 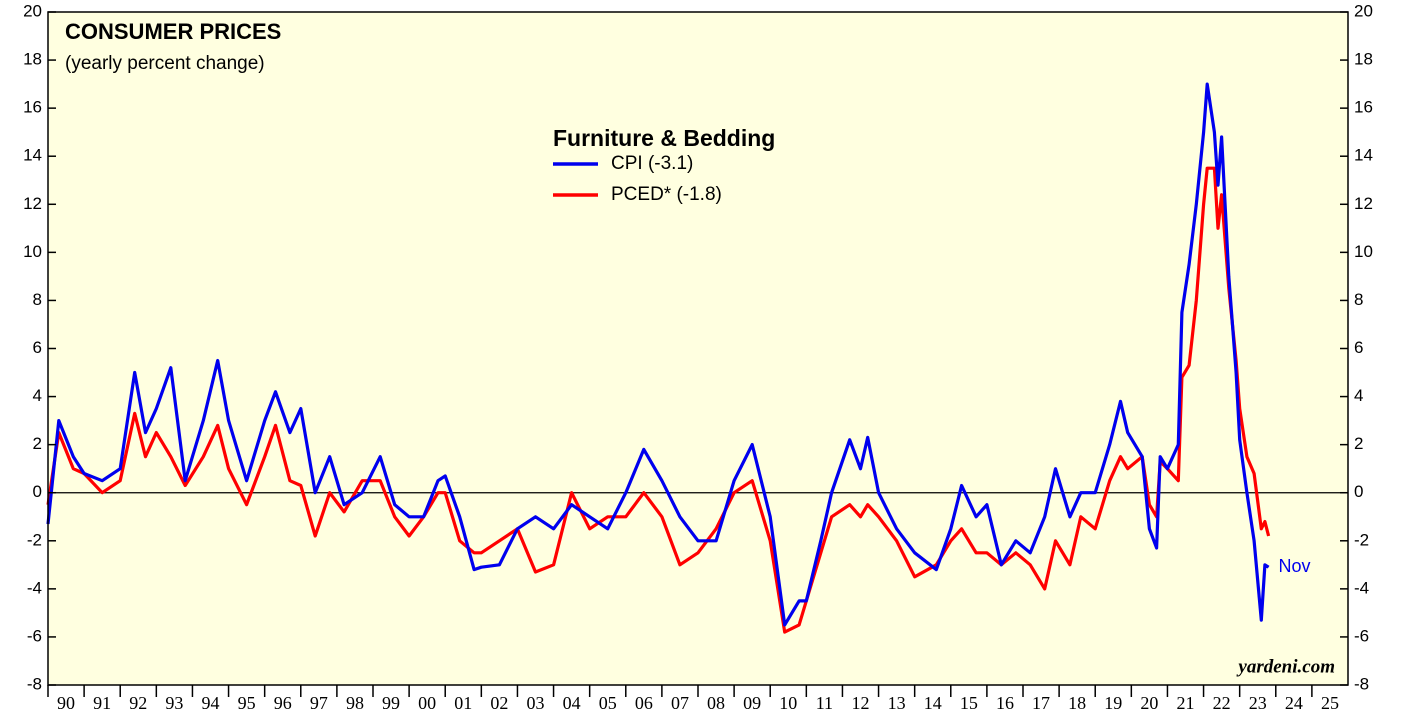 What do you see at coordinates (319, 703) in the screenshot?
I see `x-tick-label: 97` at bounding box center [319, 703].